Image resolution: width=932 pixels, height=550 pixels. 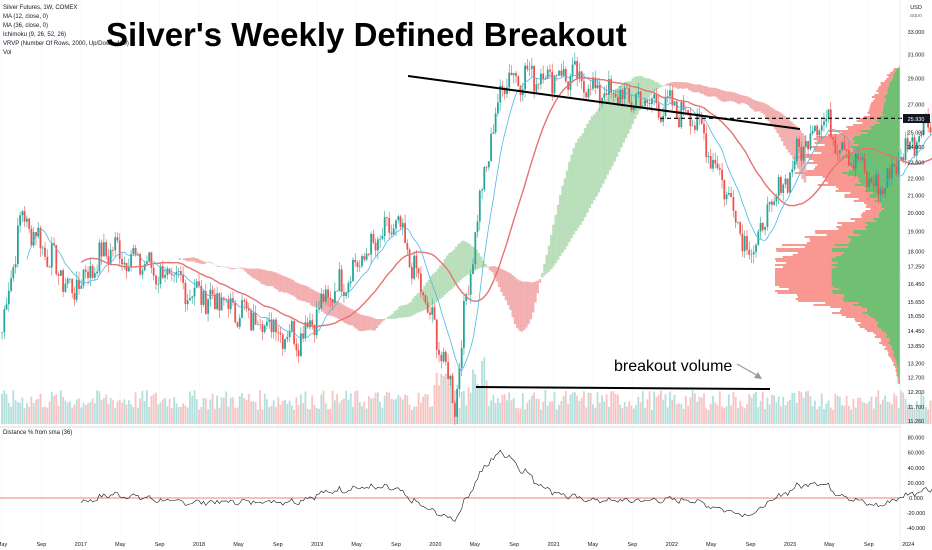 What do you see at coordinates (25, 26) in the screenshot?
I see `legend-ma36: MA (36, close, 0)` at bounding box center [25, 26].